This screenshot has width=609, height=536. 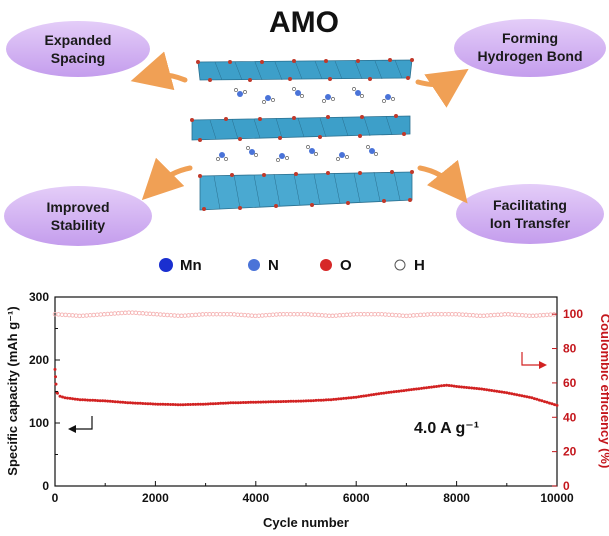 I want to click on legend-label-mn: Mn, so click(x=191, y=265).